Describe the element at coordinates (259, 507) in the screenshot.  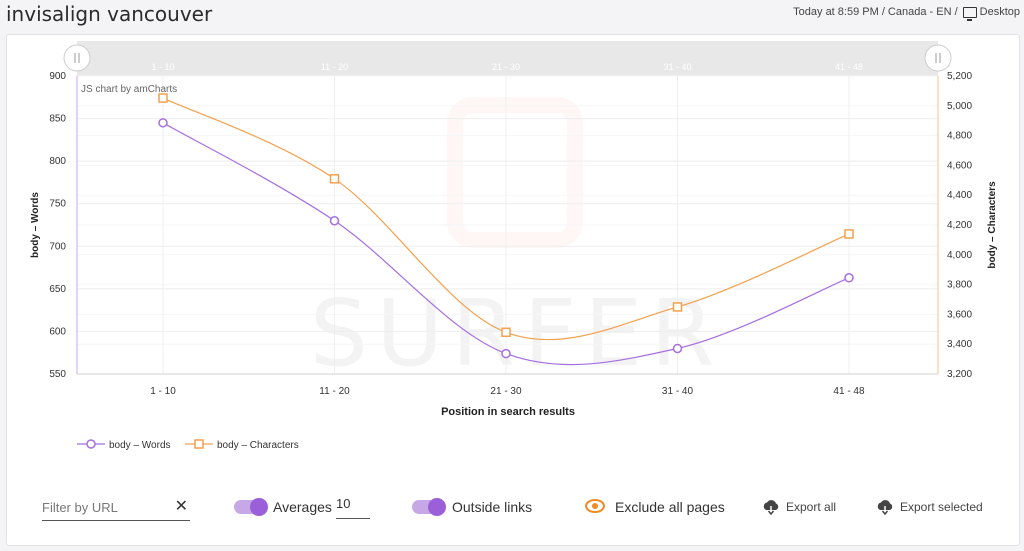
I see `averages-toggle-knob` at that location.